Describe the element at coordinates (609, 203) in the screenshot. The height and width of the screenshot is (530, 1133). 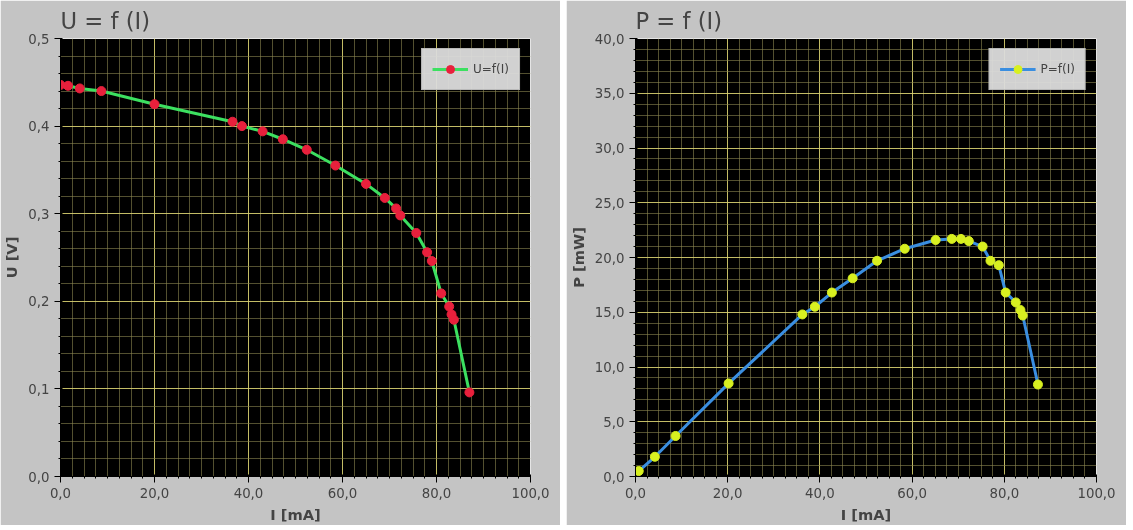
I see `y-tick-label: 25,0` at that location.